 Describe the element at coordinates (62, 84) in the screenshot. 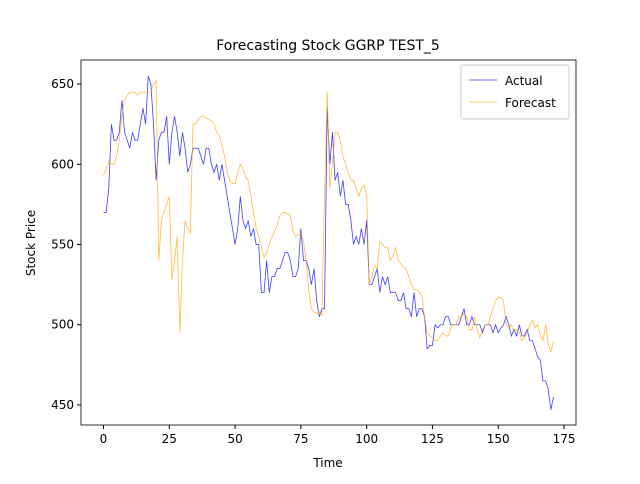

I see `y-tick-label: 650` at that location.